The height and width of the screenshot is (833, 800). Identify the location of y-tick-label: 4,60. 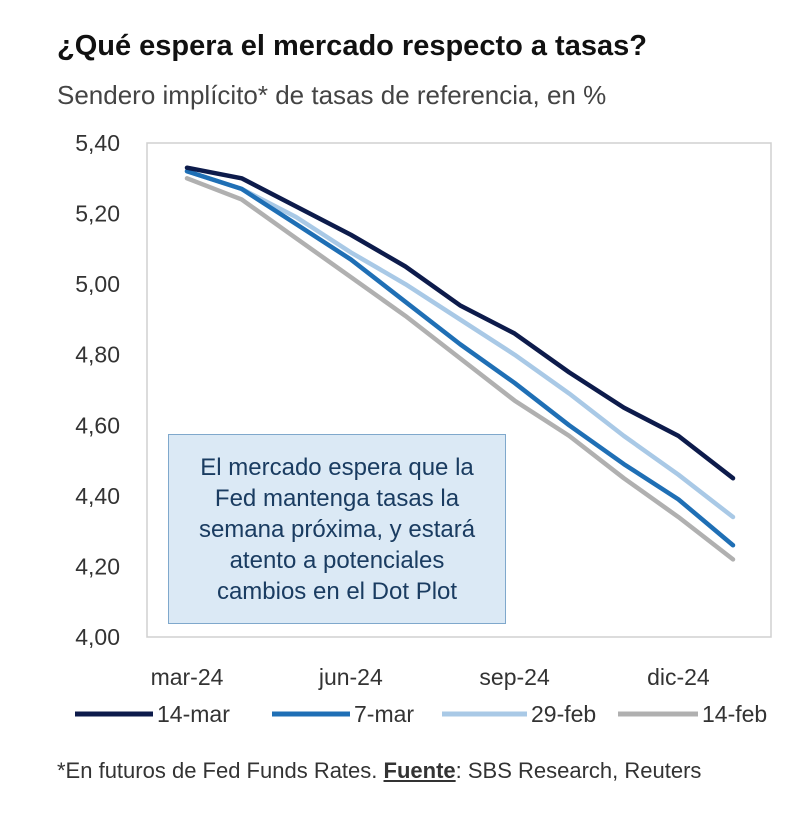
(97, 425).